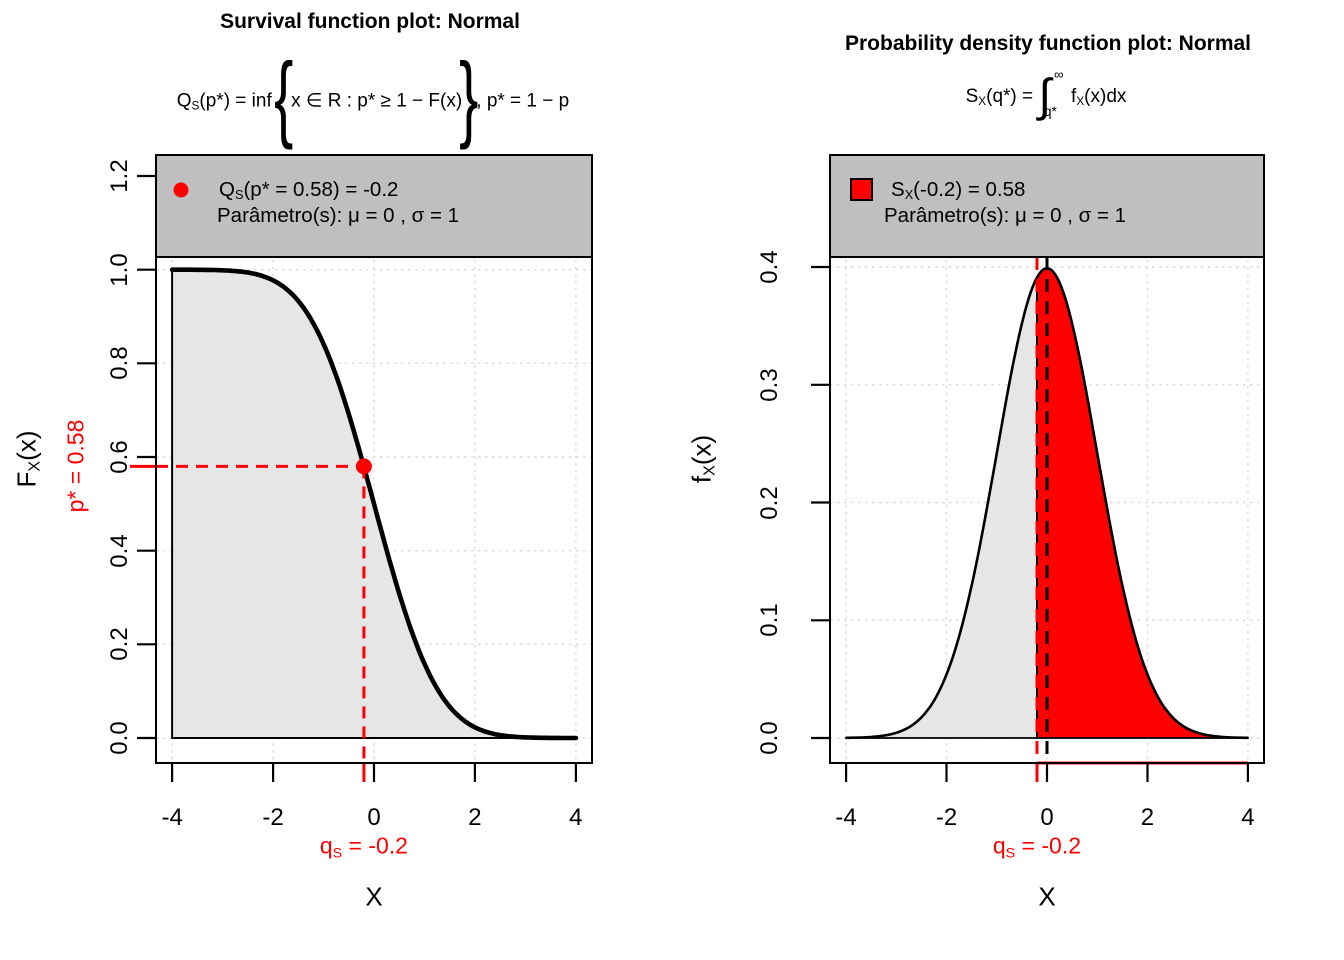  Describe the element at coordinates (1047, 896) in the screenshot. I see `right-x-axis-label: X` at that location.